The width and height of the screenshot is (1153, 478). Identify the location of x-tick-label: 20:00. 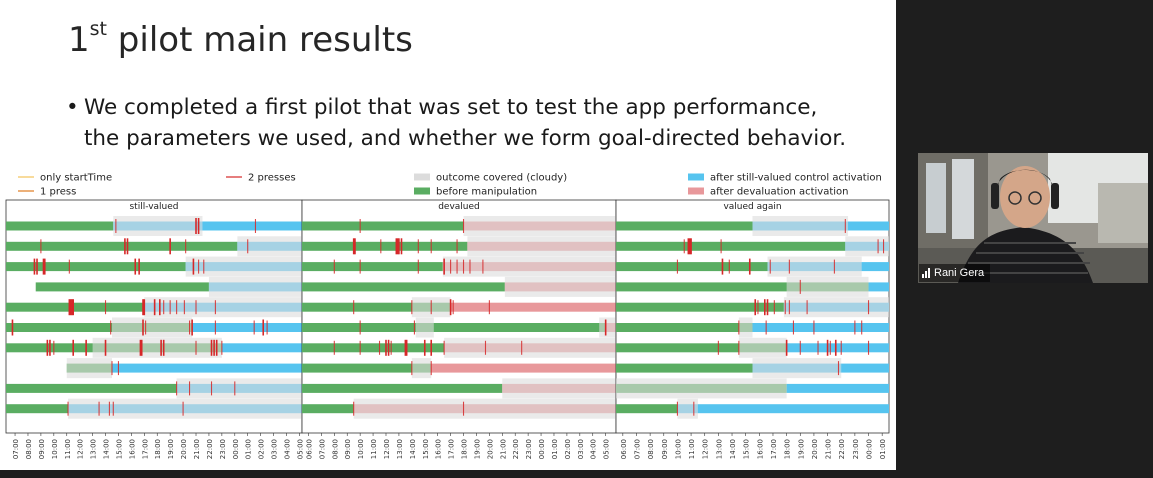
(184, 449).